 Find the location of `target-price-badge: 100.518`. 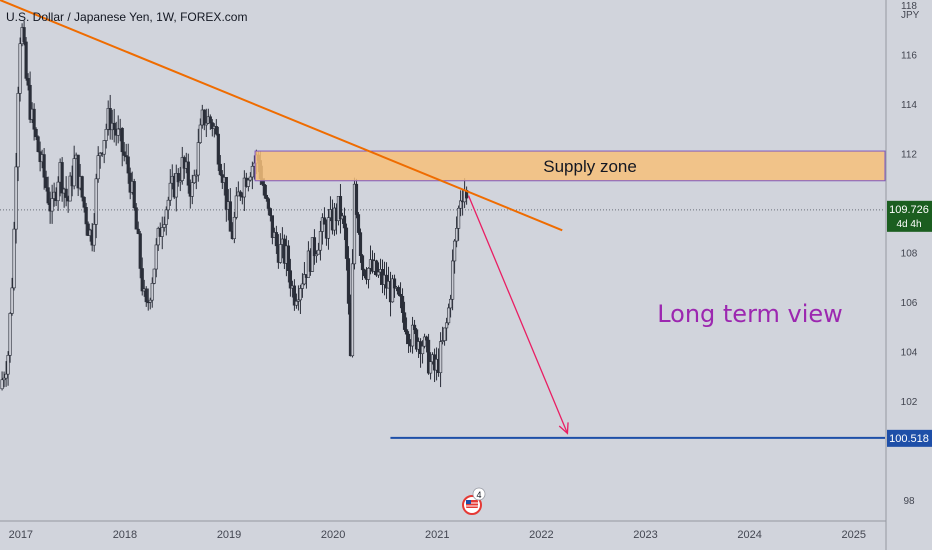

target-price-badge: 100.518 is located at coordinates (909, 438).